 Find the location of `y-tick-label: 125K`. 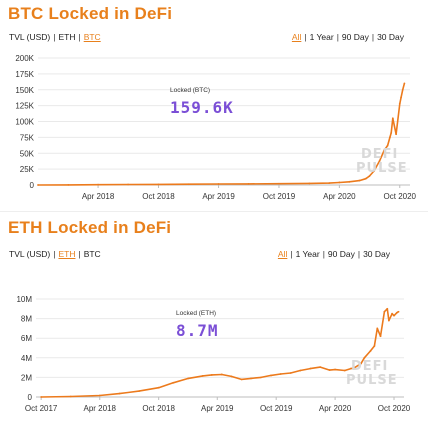

y-tick-label: 125K is located at coordinates (24, 106).